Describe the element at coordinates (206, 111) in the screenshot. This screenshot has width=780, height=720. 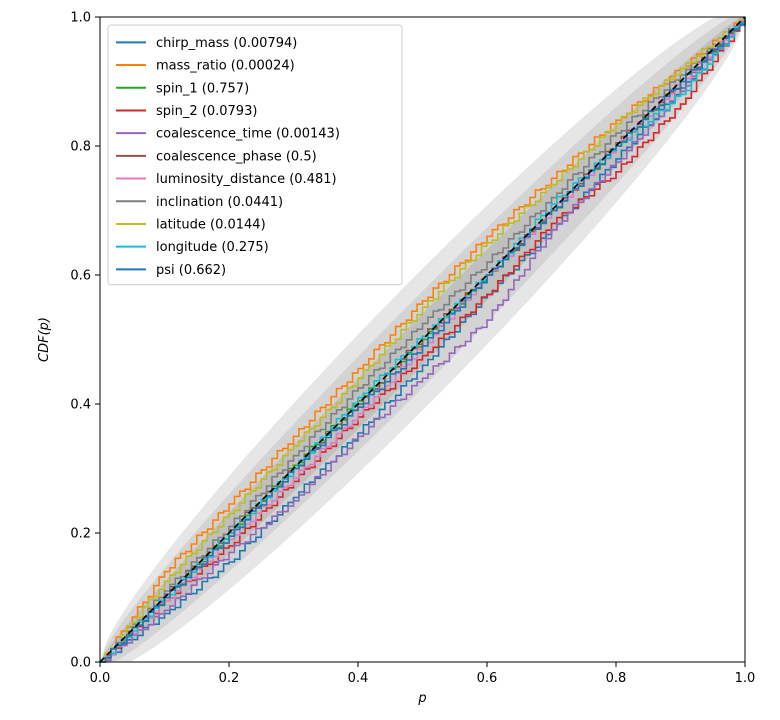
I see `legend-entry: spin_2 (0.0793)` at that location.